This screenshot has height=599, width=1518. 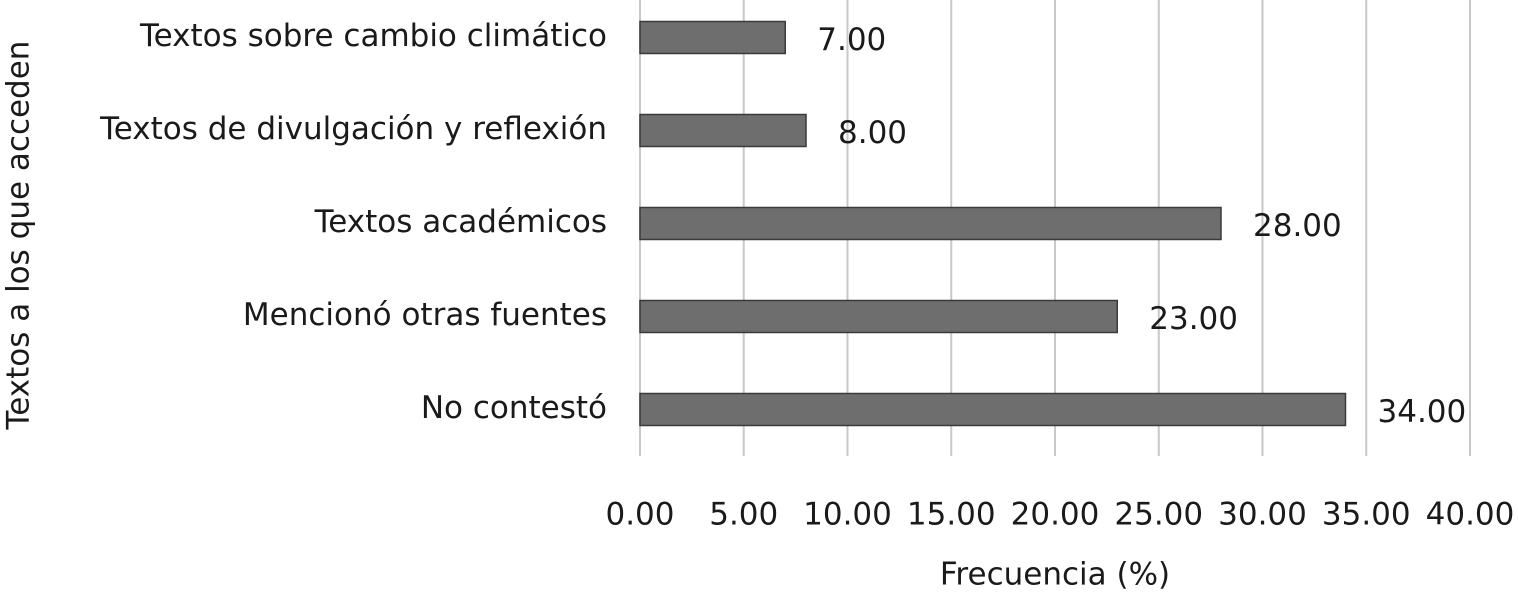 I want to click on y-tick-label: Textos de divulgación y reflexión, so click(x=353, y=129).